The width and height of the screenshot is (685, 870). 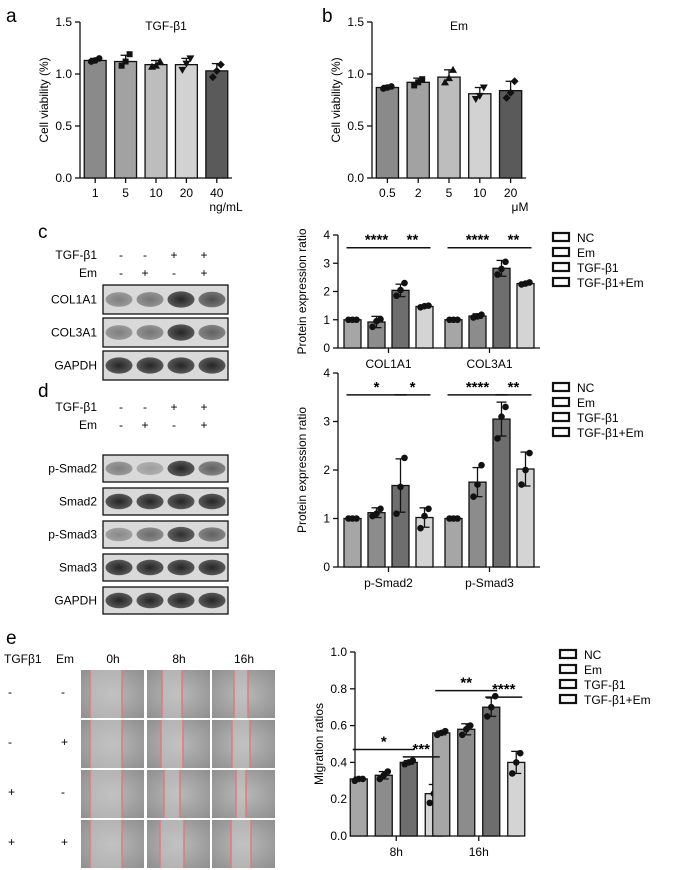 What do you see at coordinates (525, 315) in the screenshot?
I see `bar-TGF-β1+Em` at bounding box center [525, 315].